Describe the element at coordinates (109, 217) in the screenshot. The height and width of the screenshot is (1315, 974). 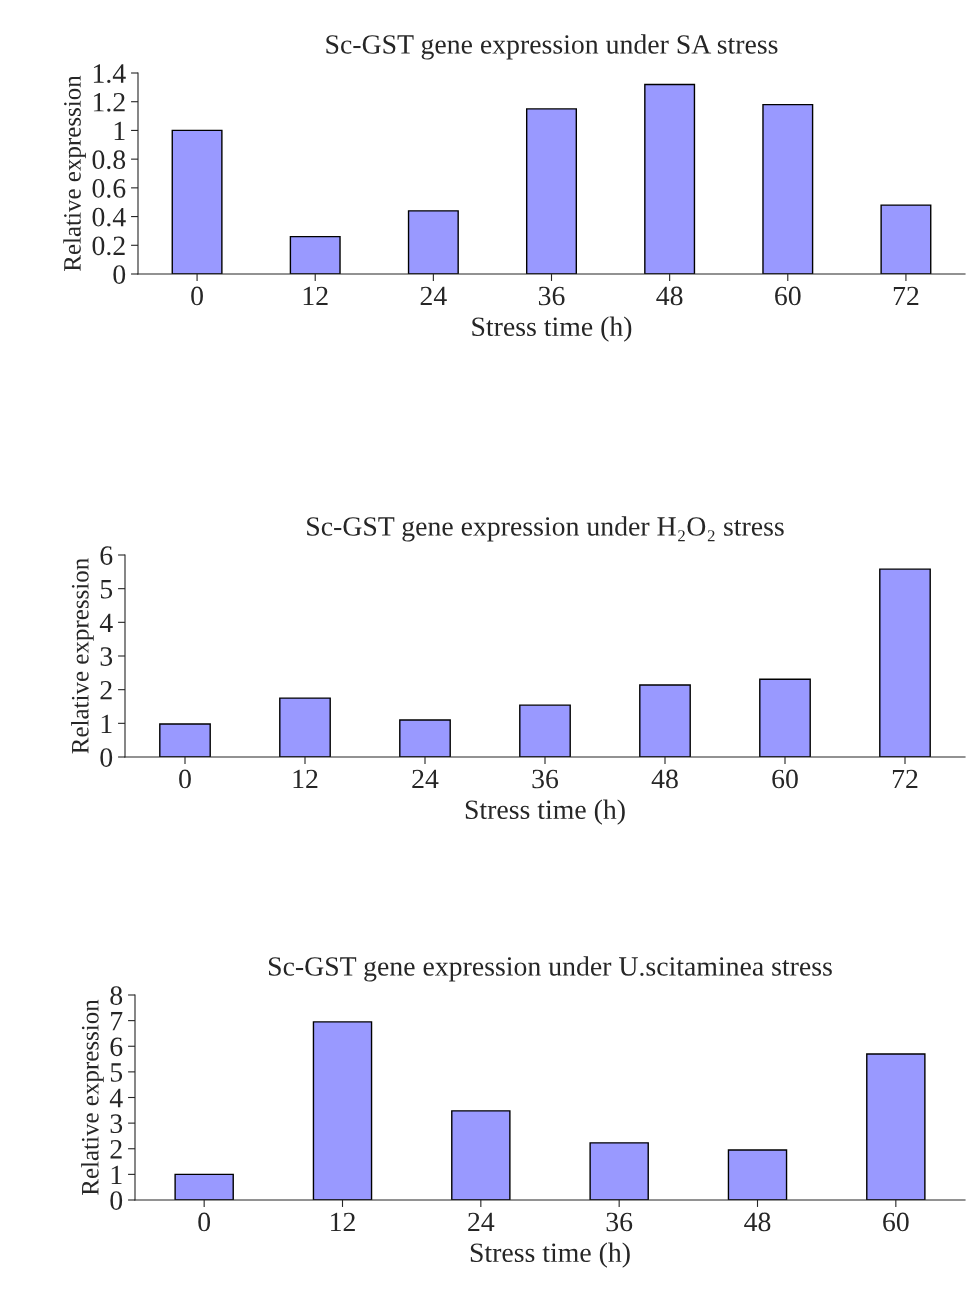
I see `y-tick-label: 0.4` at that location.